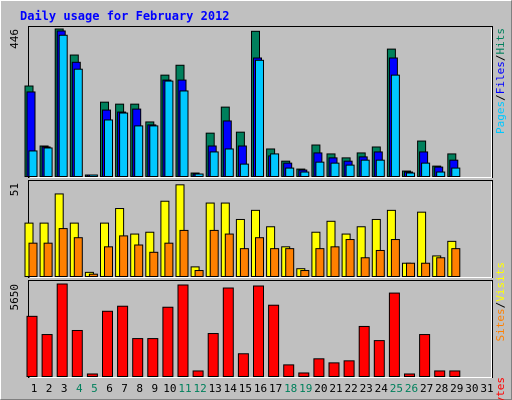 This screenshot has width=512, height=400. I want to click on x-tick-label: 17, so click(275, 388).